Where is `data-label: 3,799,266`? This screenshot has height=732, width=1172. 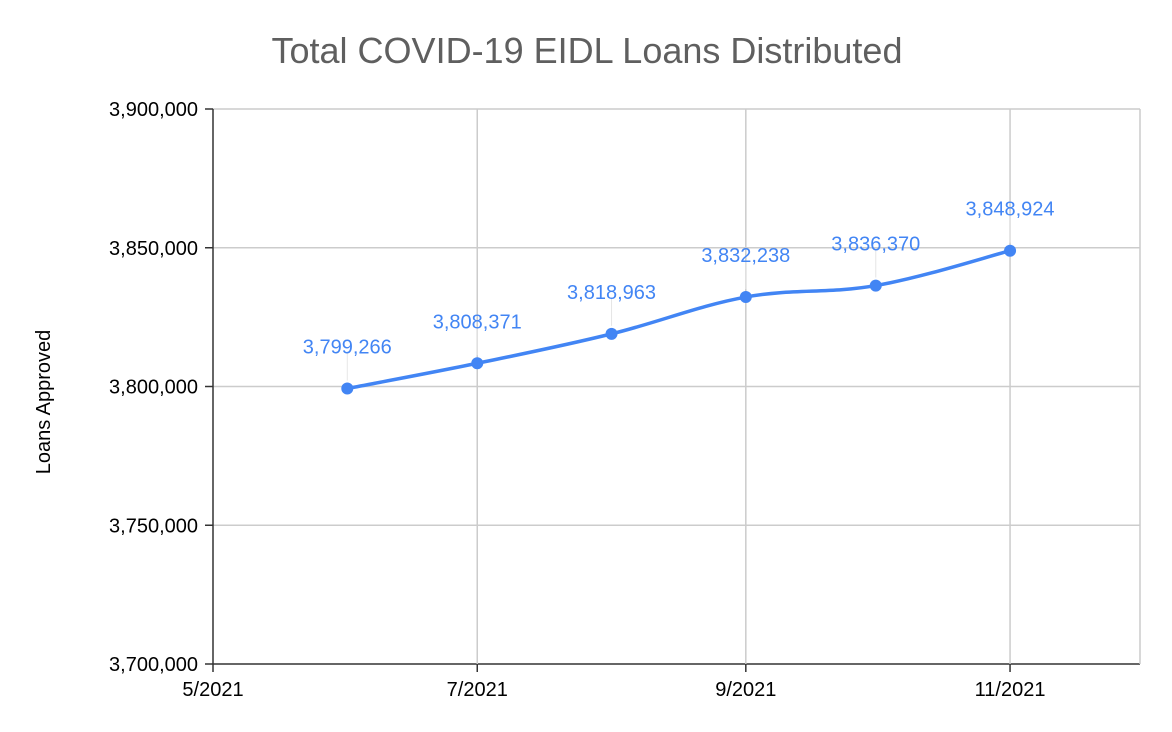
data-label: 3,799,266 is located at coordinates (347, 348).